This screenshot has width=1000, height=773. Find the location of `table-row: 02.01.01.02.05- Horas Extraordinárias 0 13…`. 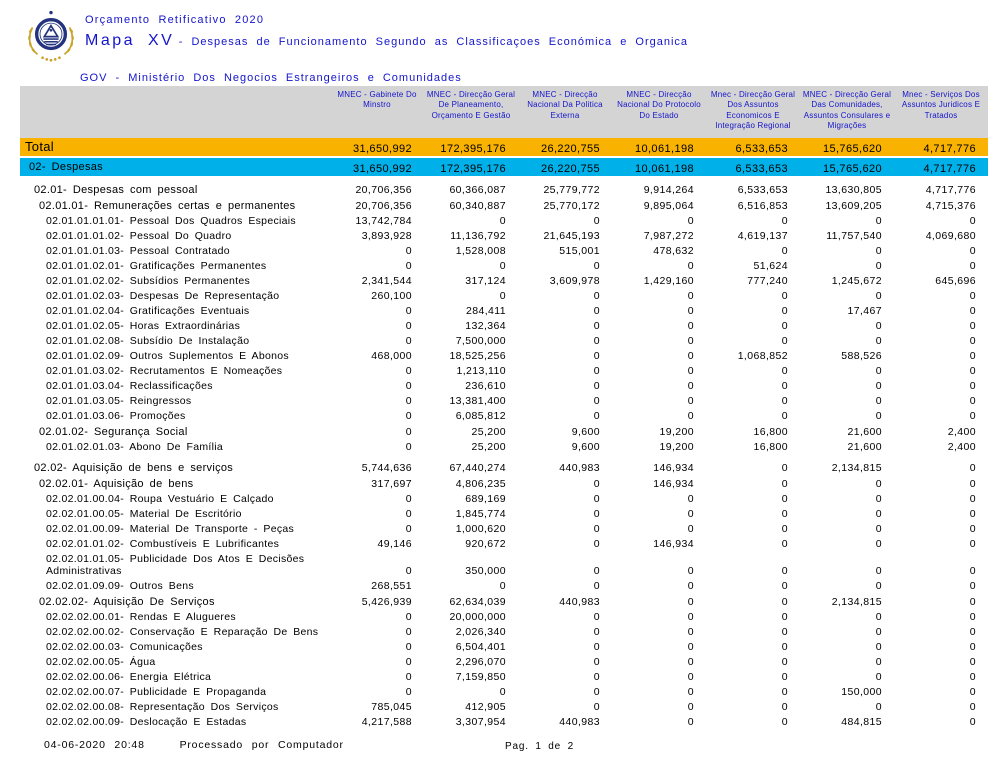

table-row: 02.01.01.02.05- Horas Extraordinárias 0 13… is located at coordinates (504, 325).